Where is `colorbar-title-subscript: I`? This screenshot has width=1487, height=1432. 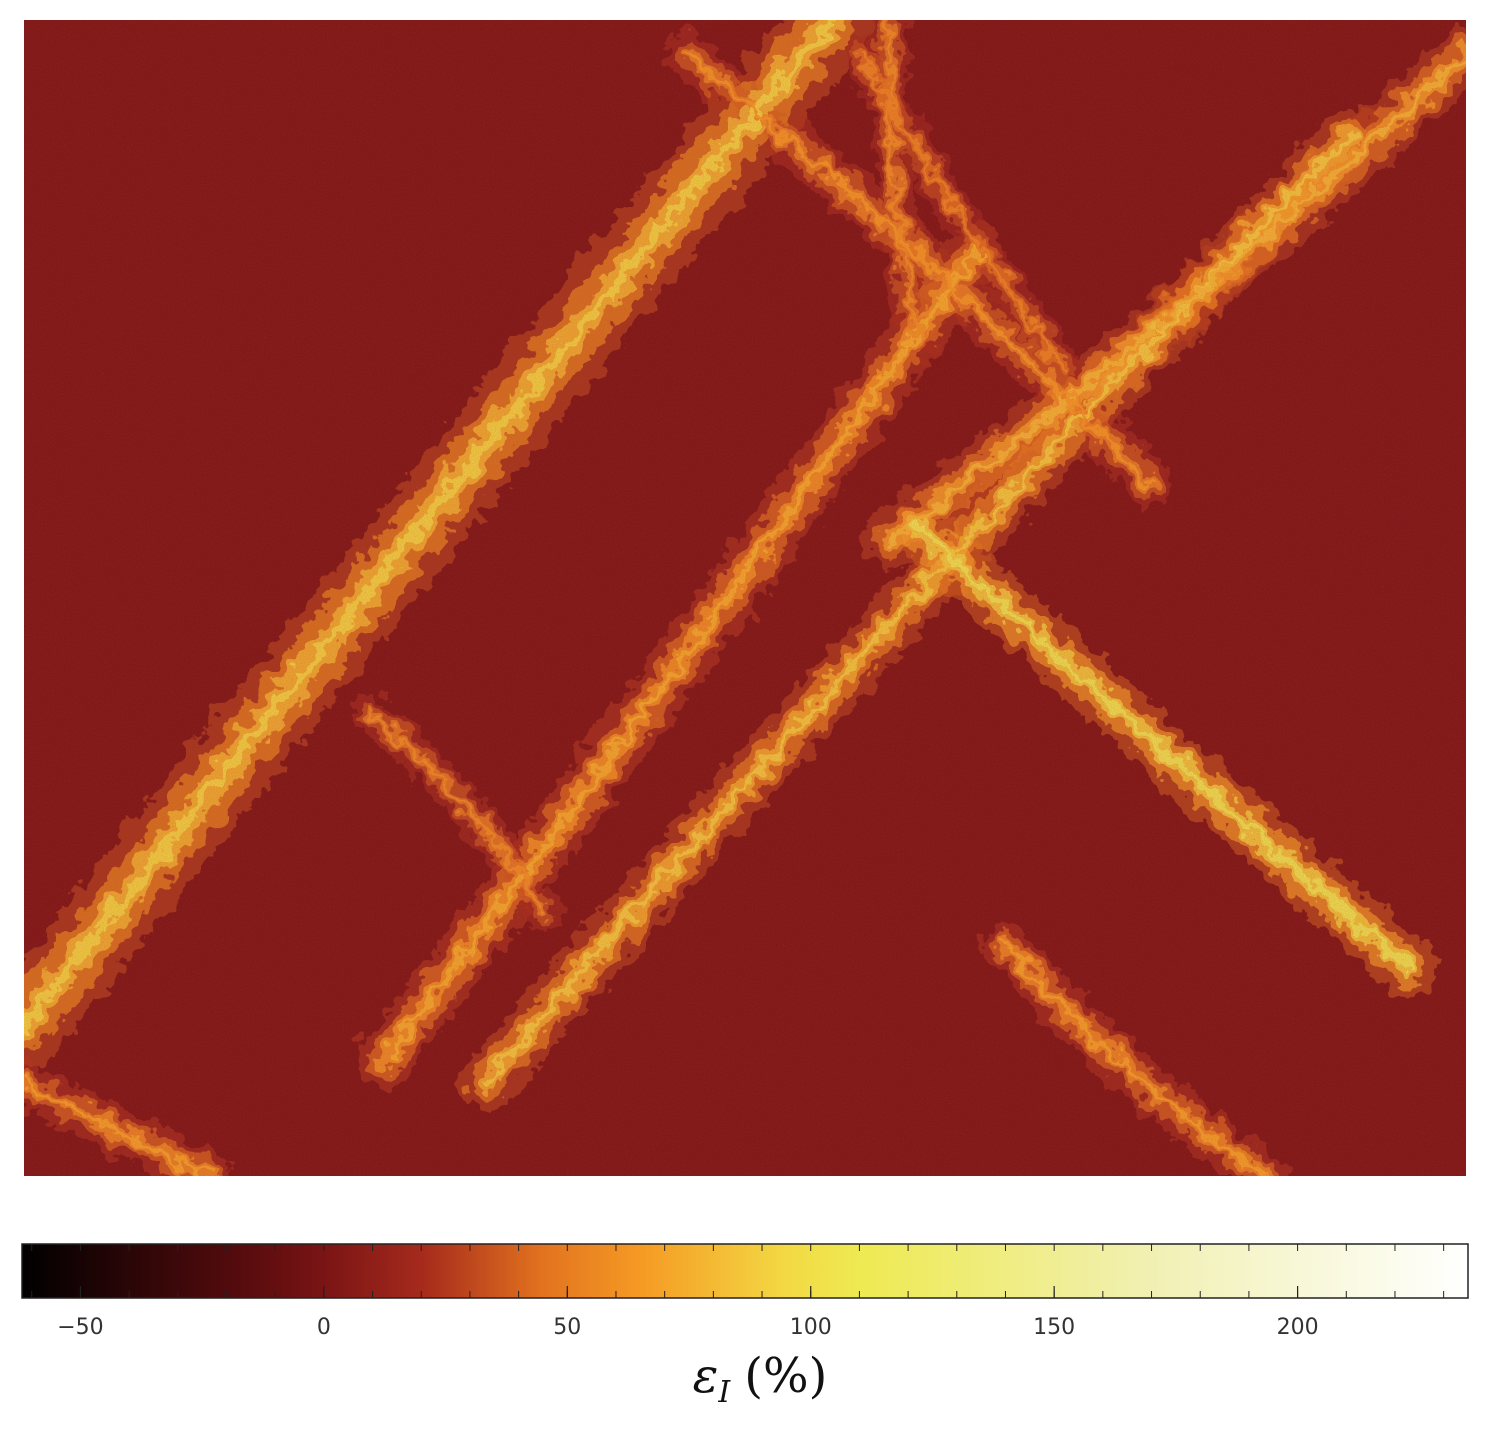 colorbar-title-subscript: I is located at coordinates (724, 1392).